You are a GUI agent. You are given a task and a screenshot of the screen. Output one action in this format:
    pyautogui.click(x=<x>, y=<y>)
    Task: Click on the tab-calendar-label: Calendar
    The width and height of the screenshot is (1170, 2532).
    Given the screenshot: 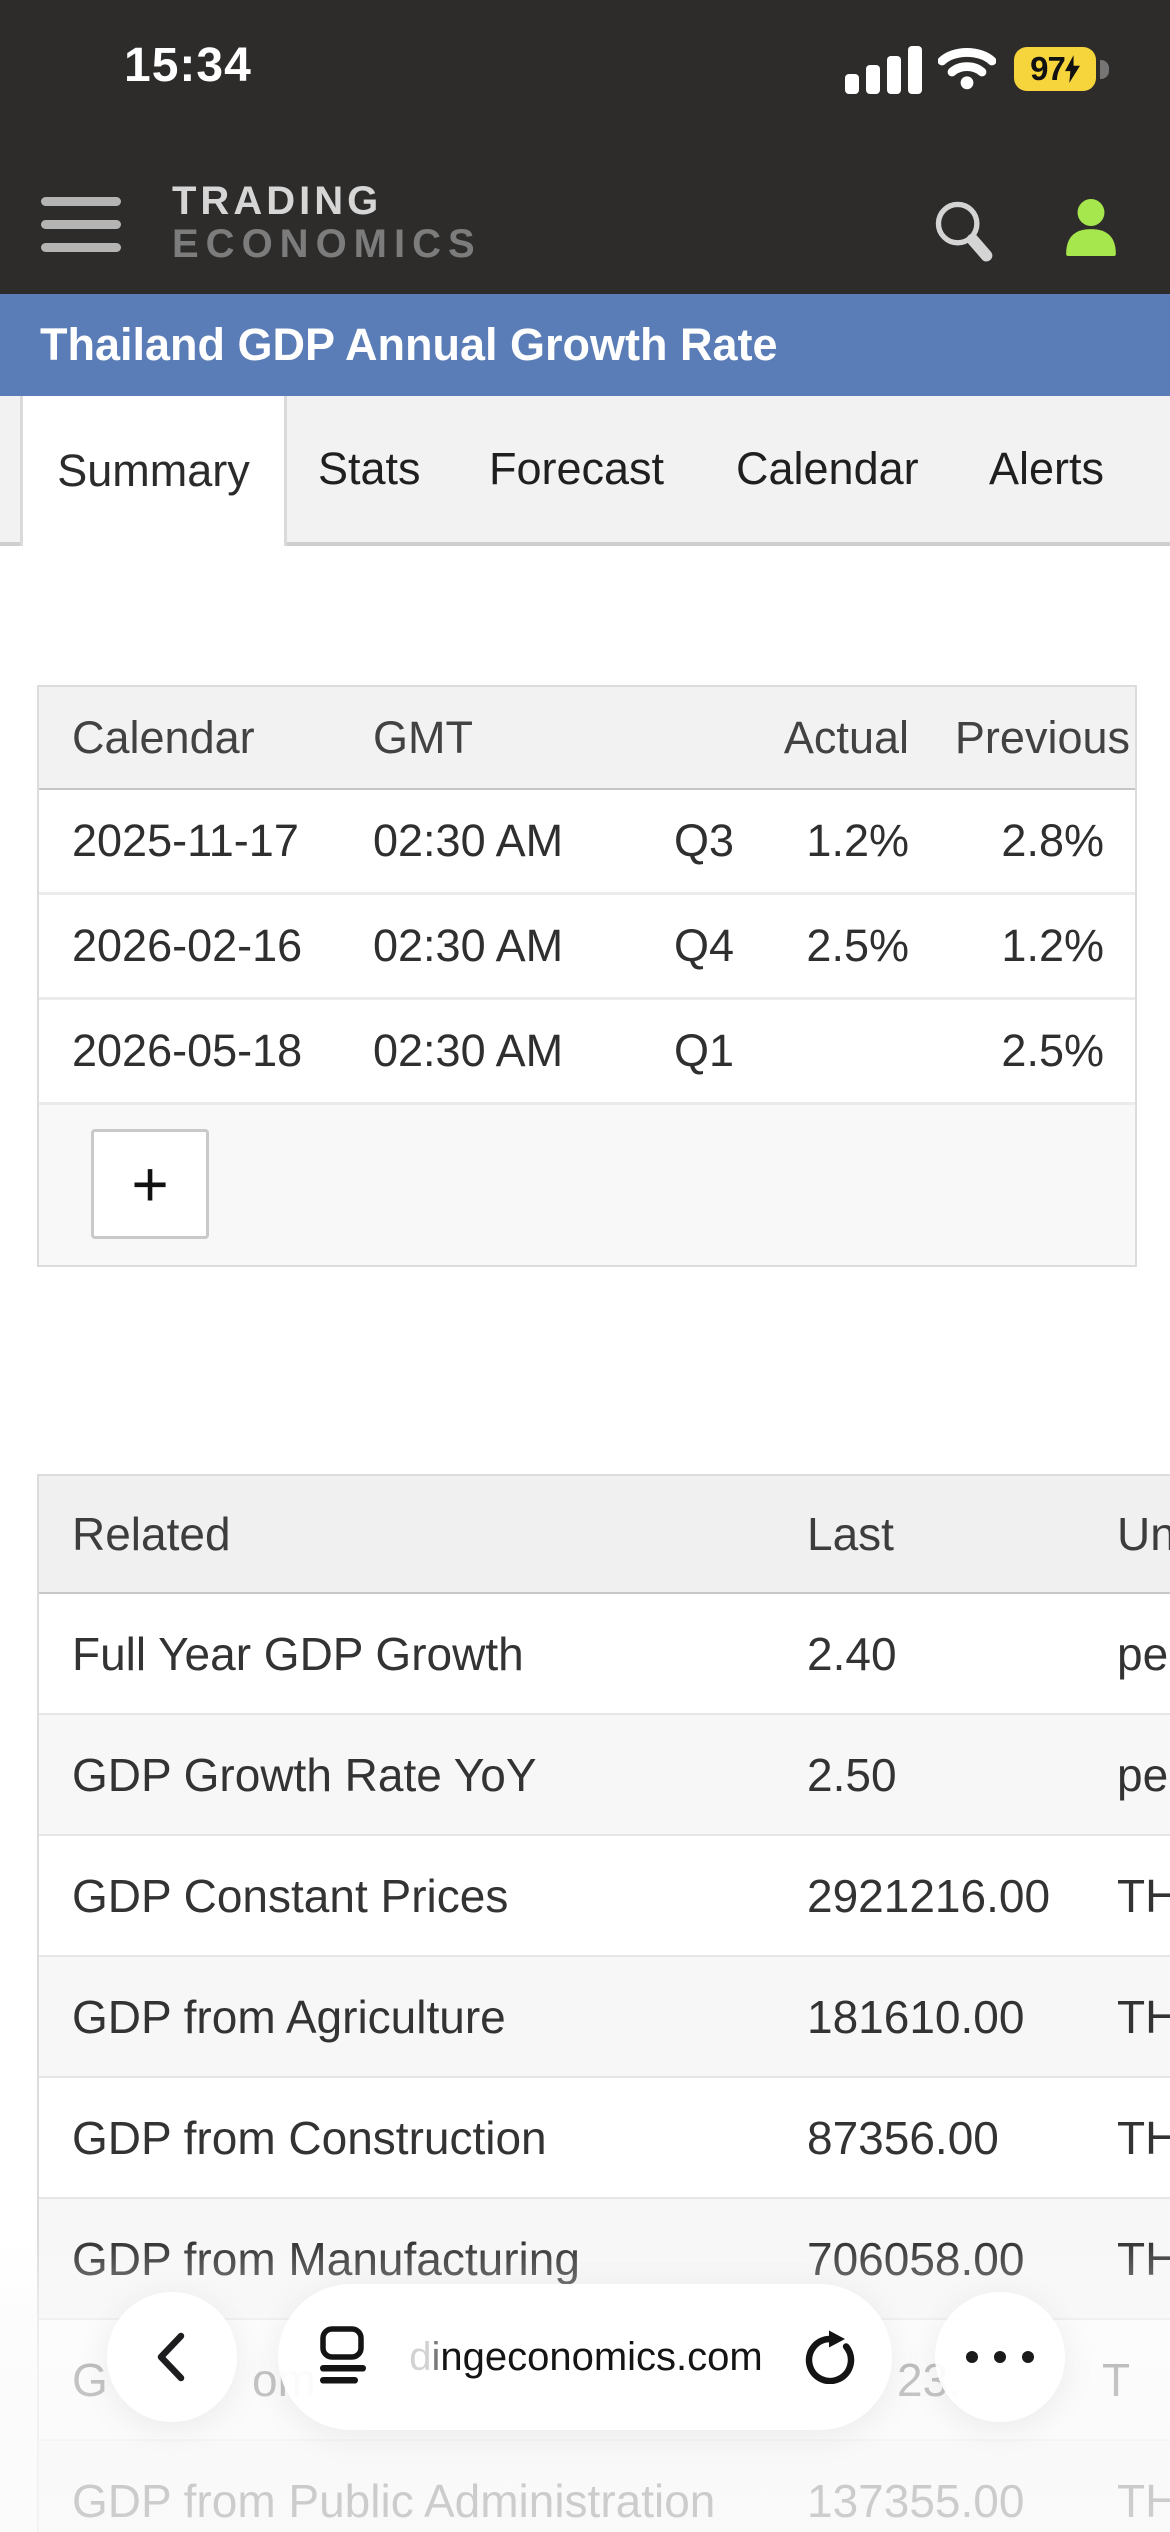 What is the action you would take?
    pyautogui.click(x=827, y=468)
    